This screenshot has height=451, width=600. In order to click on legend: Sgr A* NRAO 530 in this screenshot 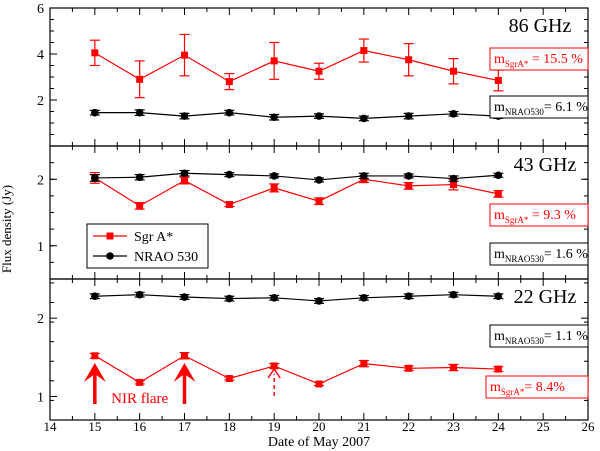, I will do `click(147, 246)`.